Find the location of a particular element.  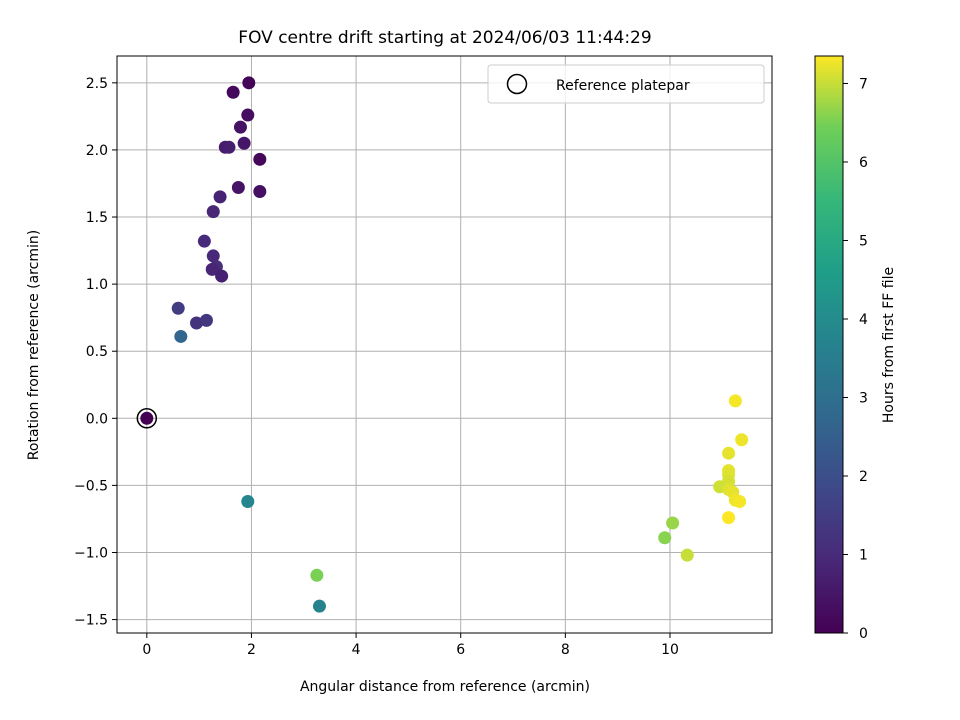

y-tick-label: 1.5 is located at coordinates (97, 218).